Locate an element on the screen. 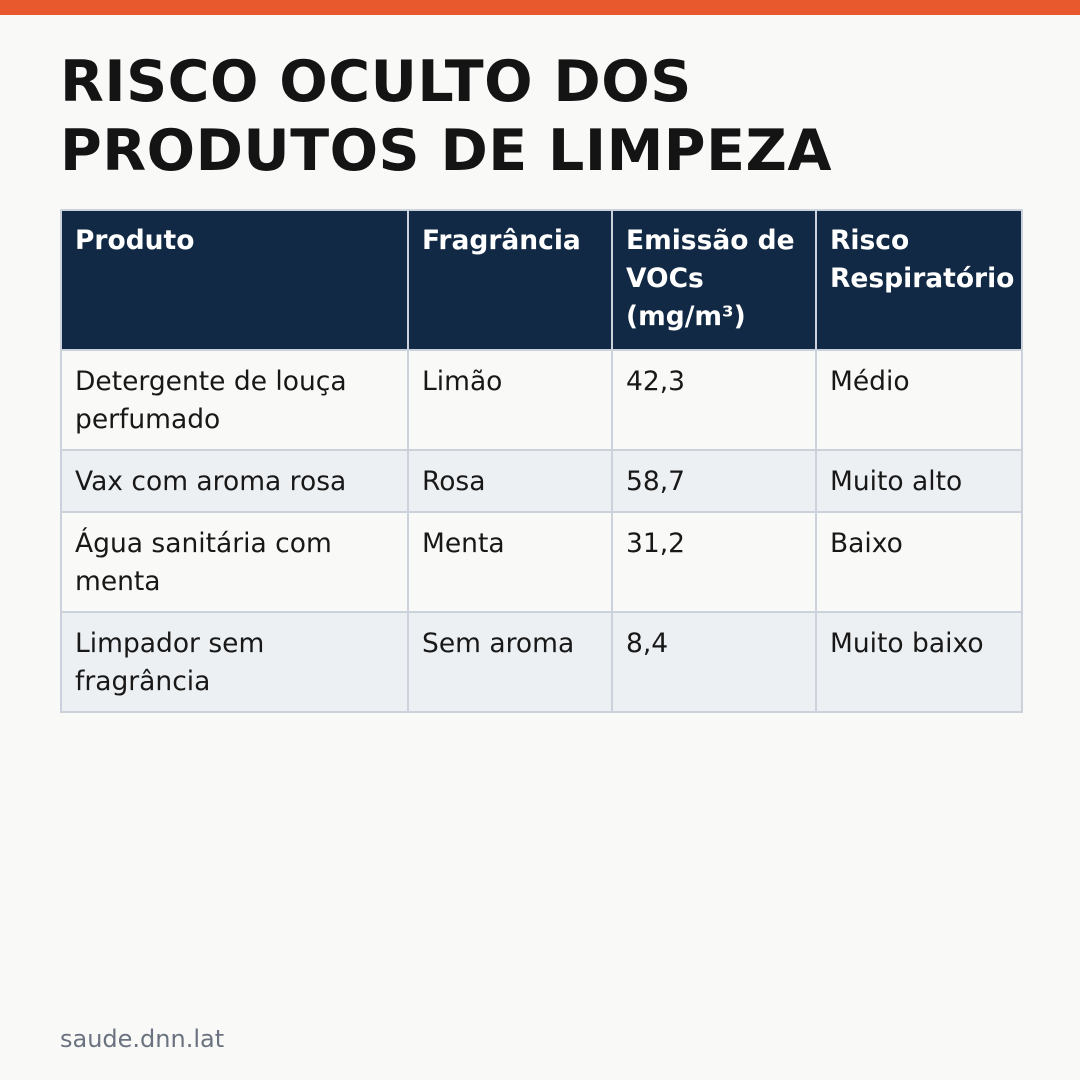  header-risco-respiratorio: Risco Respiratório is located at coordinates (919, 280).